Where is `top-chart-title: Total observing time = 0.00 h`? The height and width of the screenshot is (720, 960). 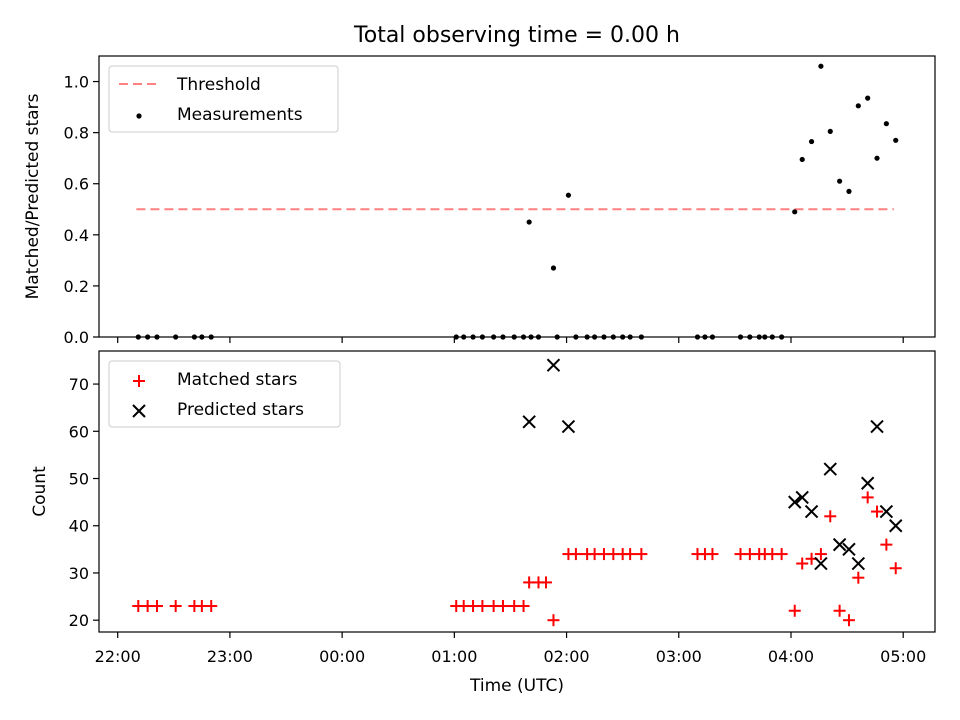
top-chart-title: Total observing time = 0.00 h is located at coordinates (516, 35).